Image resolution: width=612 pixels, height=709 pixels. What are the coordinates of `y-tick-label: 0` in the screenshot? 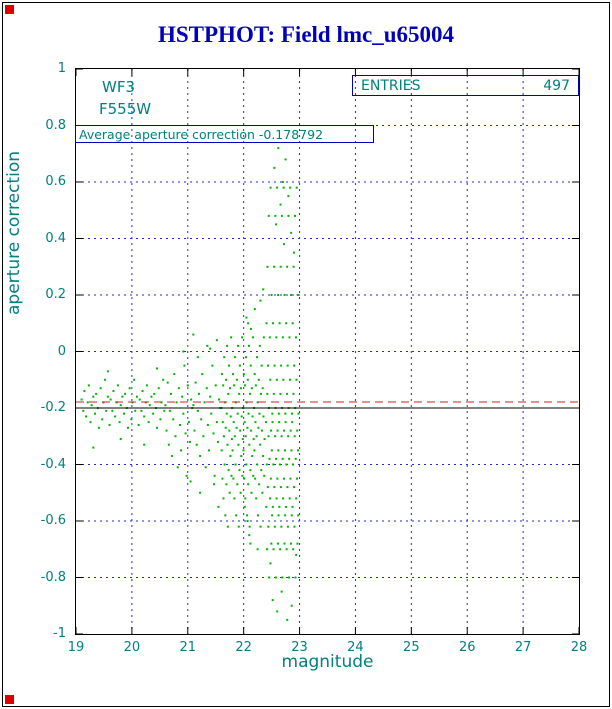 It's located at (61, 351).